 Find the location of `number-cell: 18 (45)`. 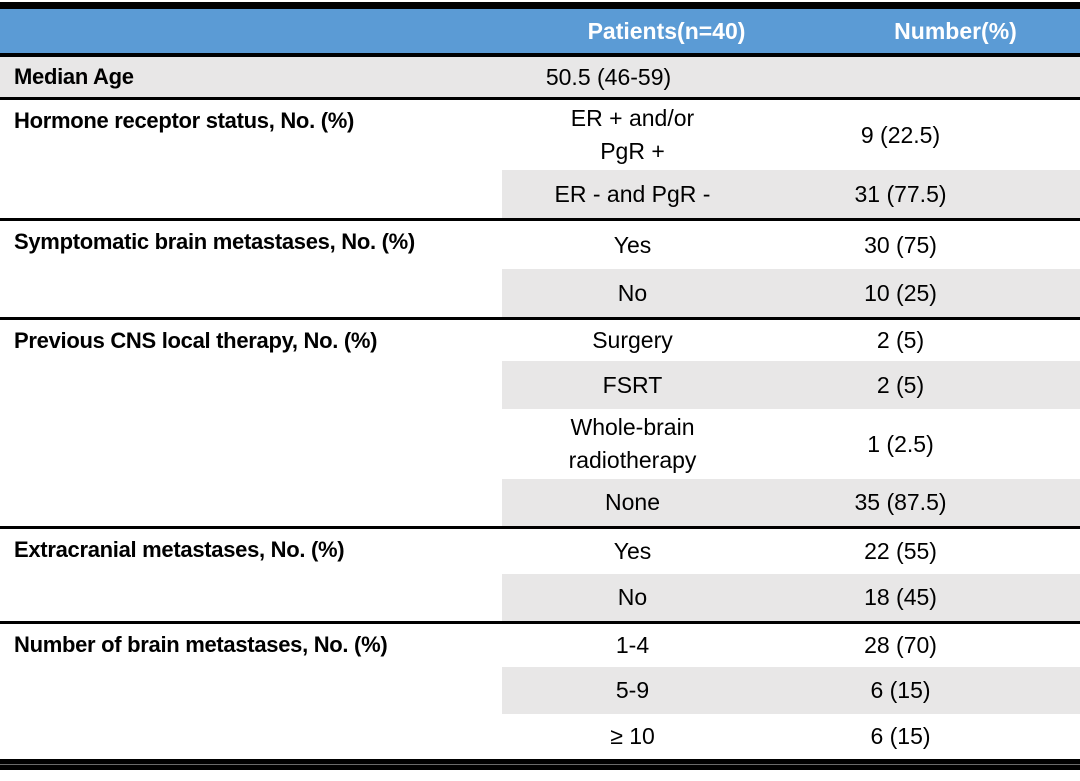

number-cell: 18 (45) is located at coordinates (900, 597).